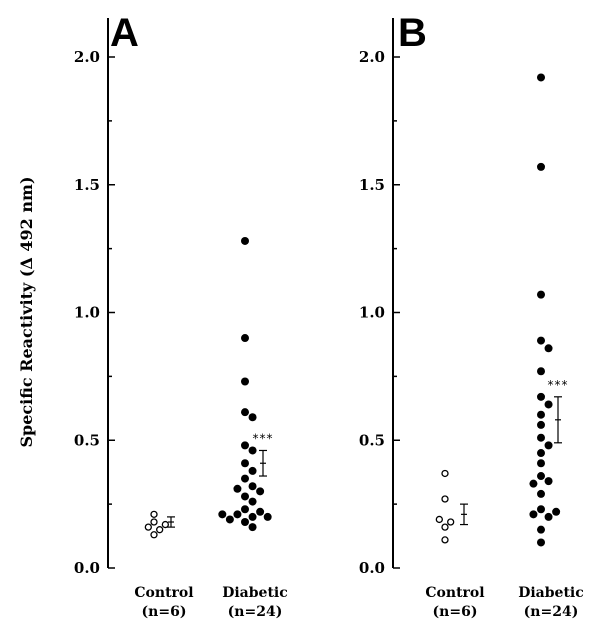 The width and height of the screenshot is (612, 623). I want to click on panel-label-b: B, so click(412, 33).